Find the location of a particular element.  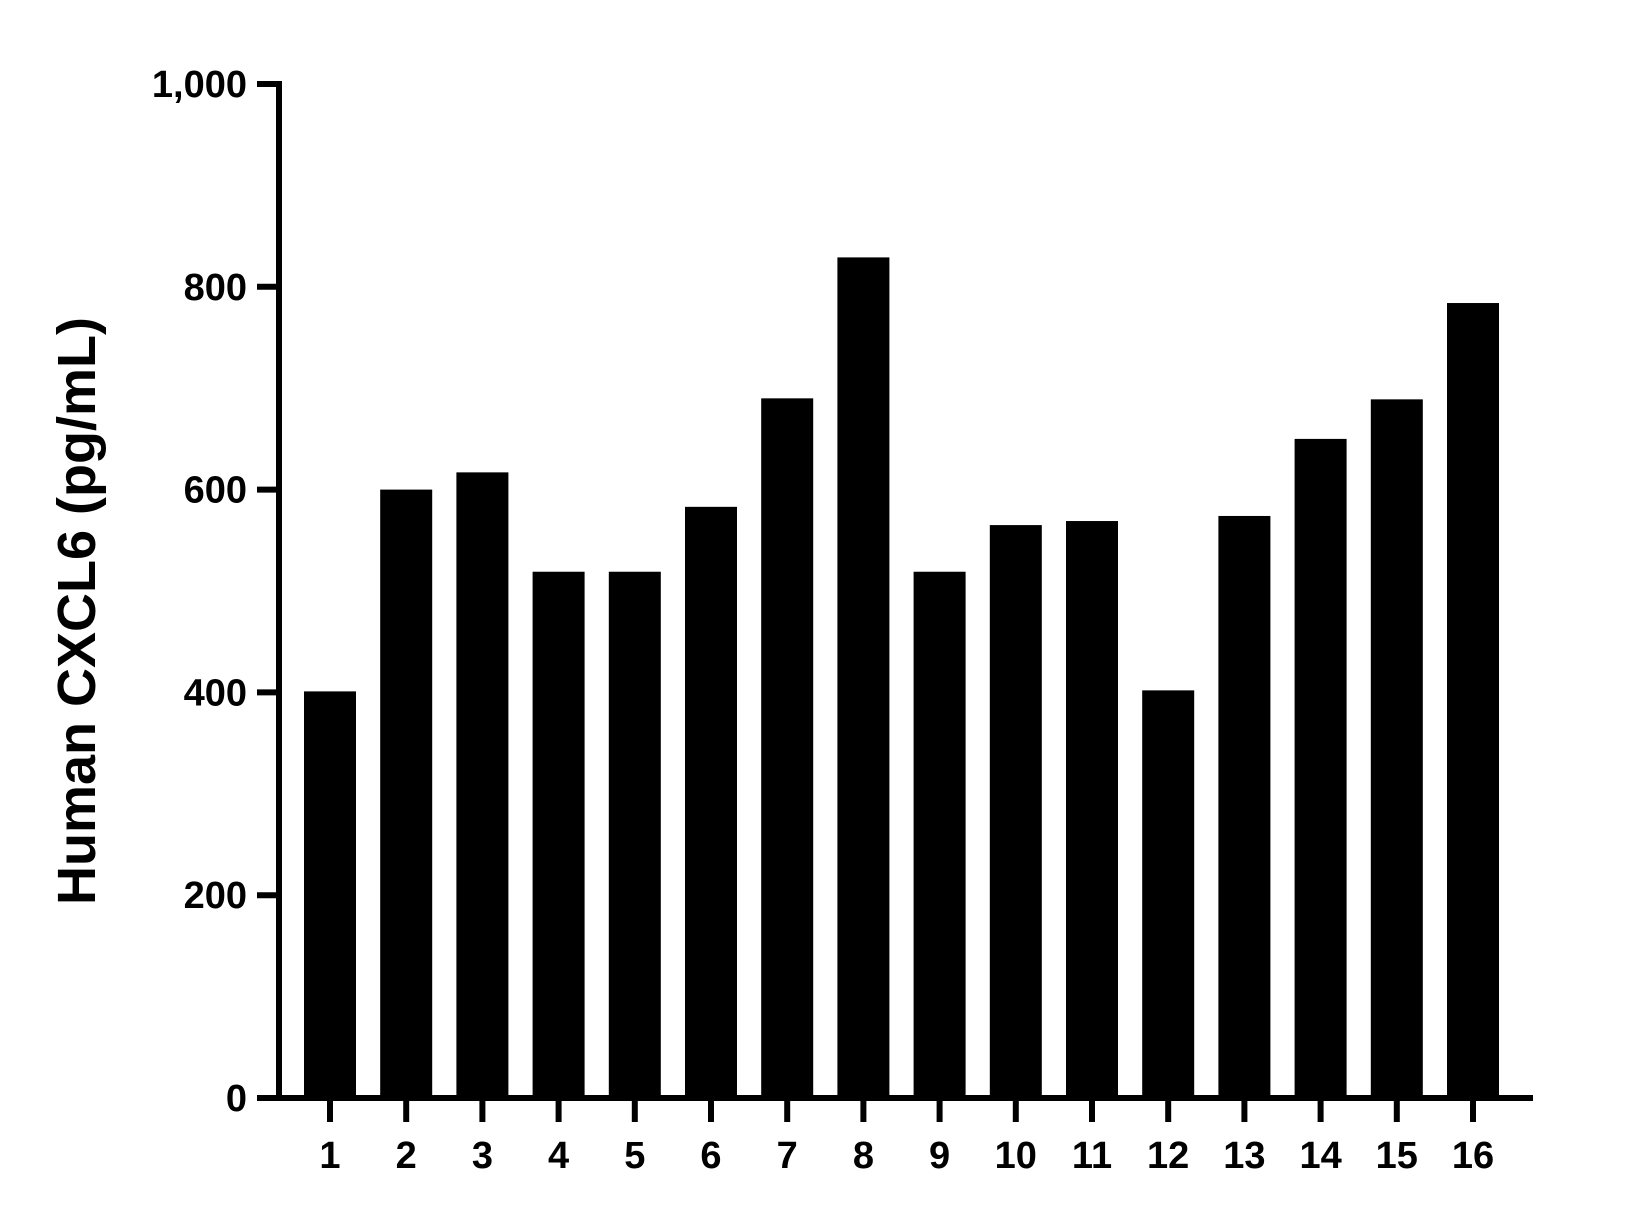

x-tick-label: 8 is located at coordinates (863, 1156).